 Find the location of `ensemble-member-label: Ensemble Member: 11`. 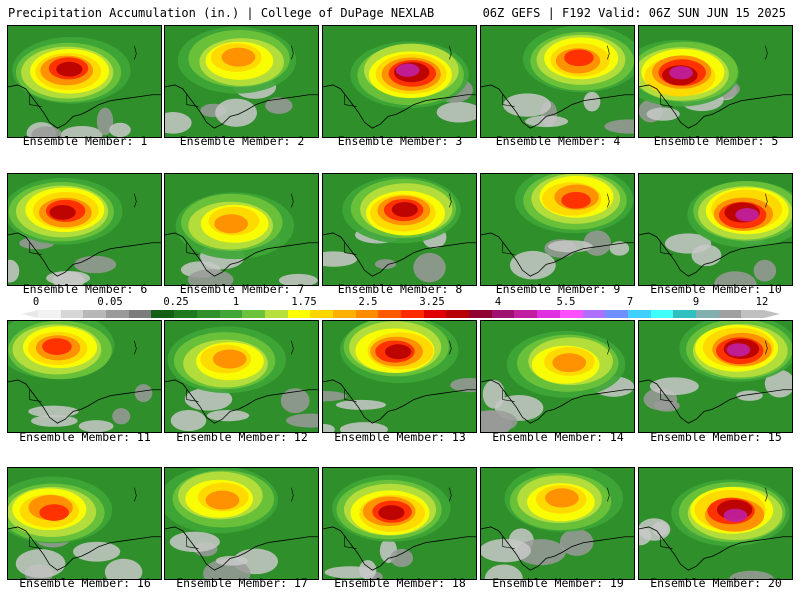

ensemble-member-label: Ensemble Member: 11 is located at coordinates (85, 437).